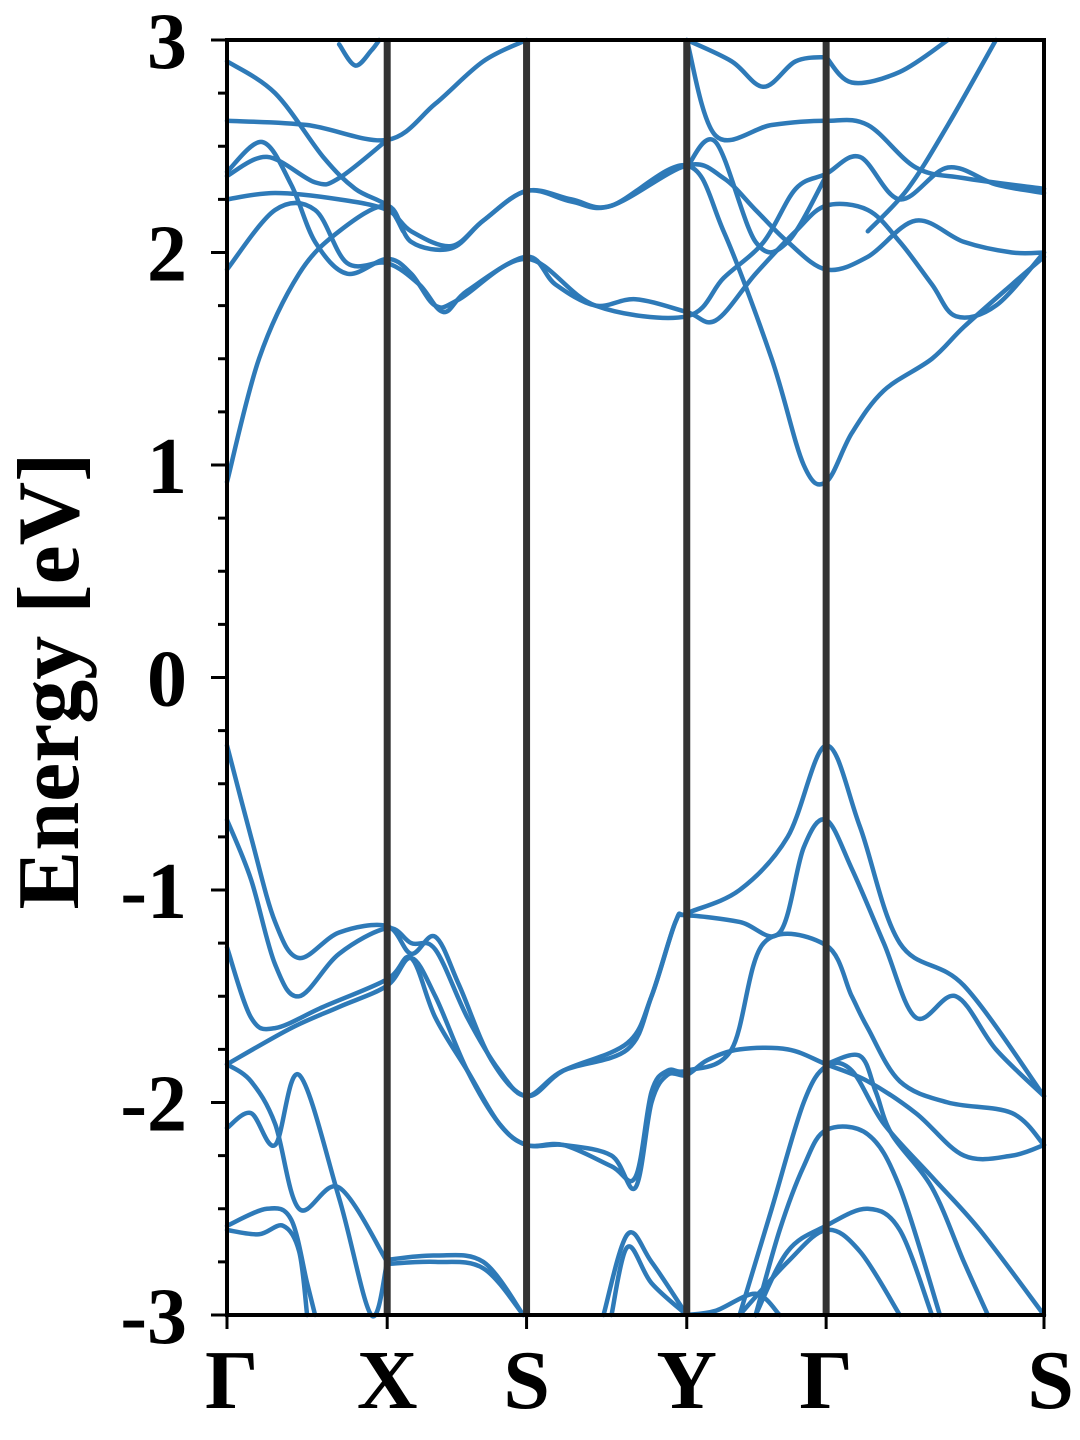 The height and width of the screenshot is (1440, 1080). I want to click on y-tick-labels: 3 2 1 0 -1 -2 -3, so click(153, 680).